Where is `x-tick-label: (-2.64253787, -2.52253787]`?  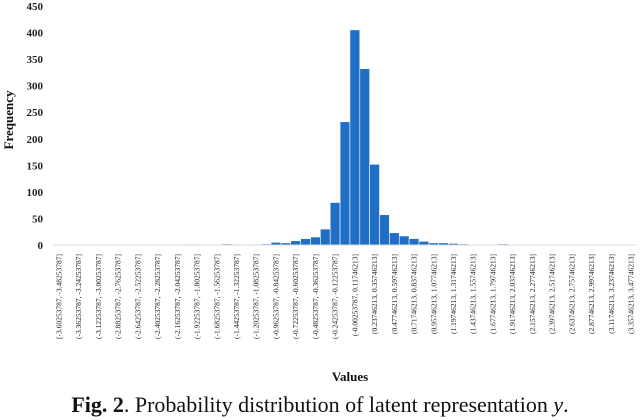 x-tick-label: (-2.64253787, -2.52253787] is located at coordinates (137, 296).